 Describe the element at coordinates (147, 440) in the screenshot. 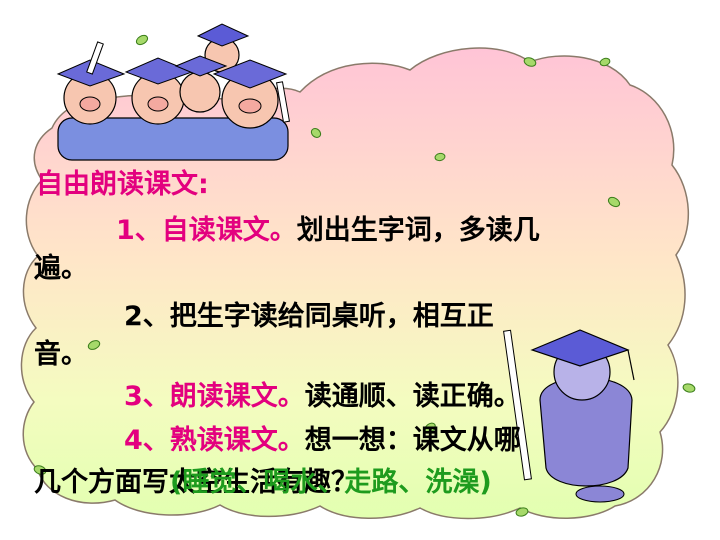

I see `item-number: 4、` at that location.